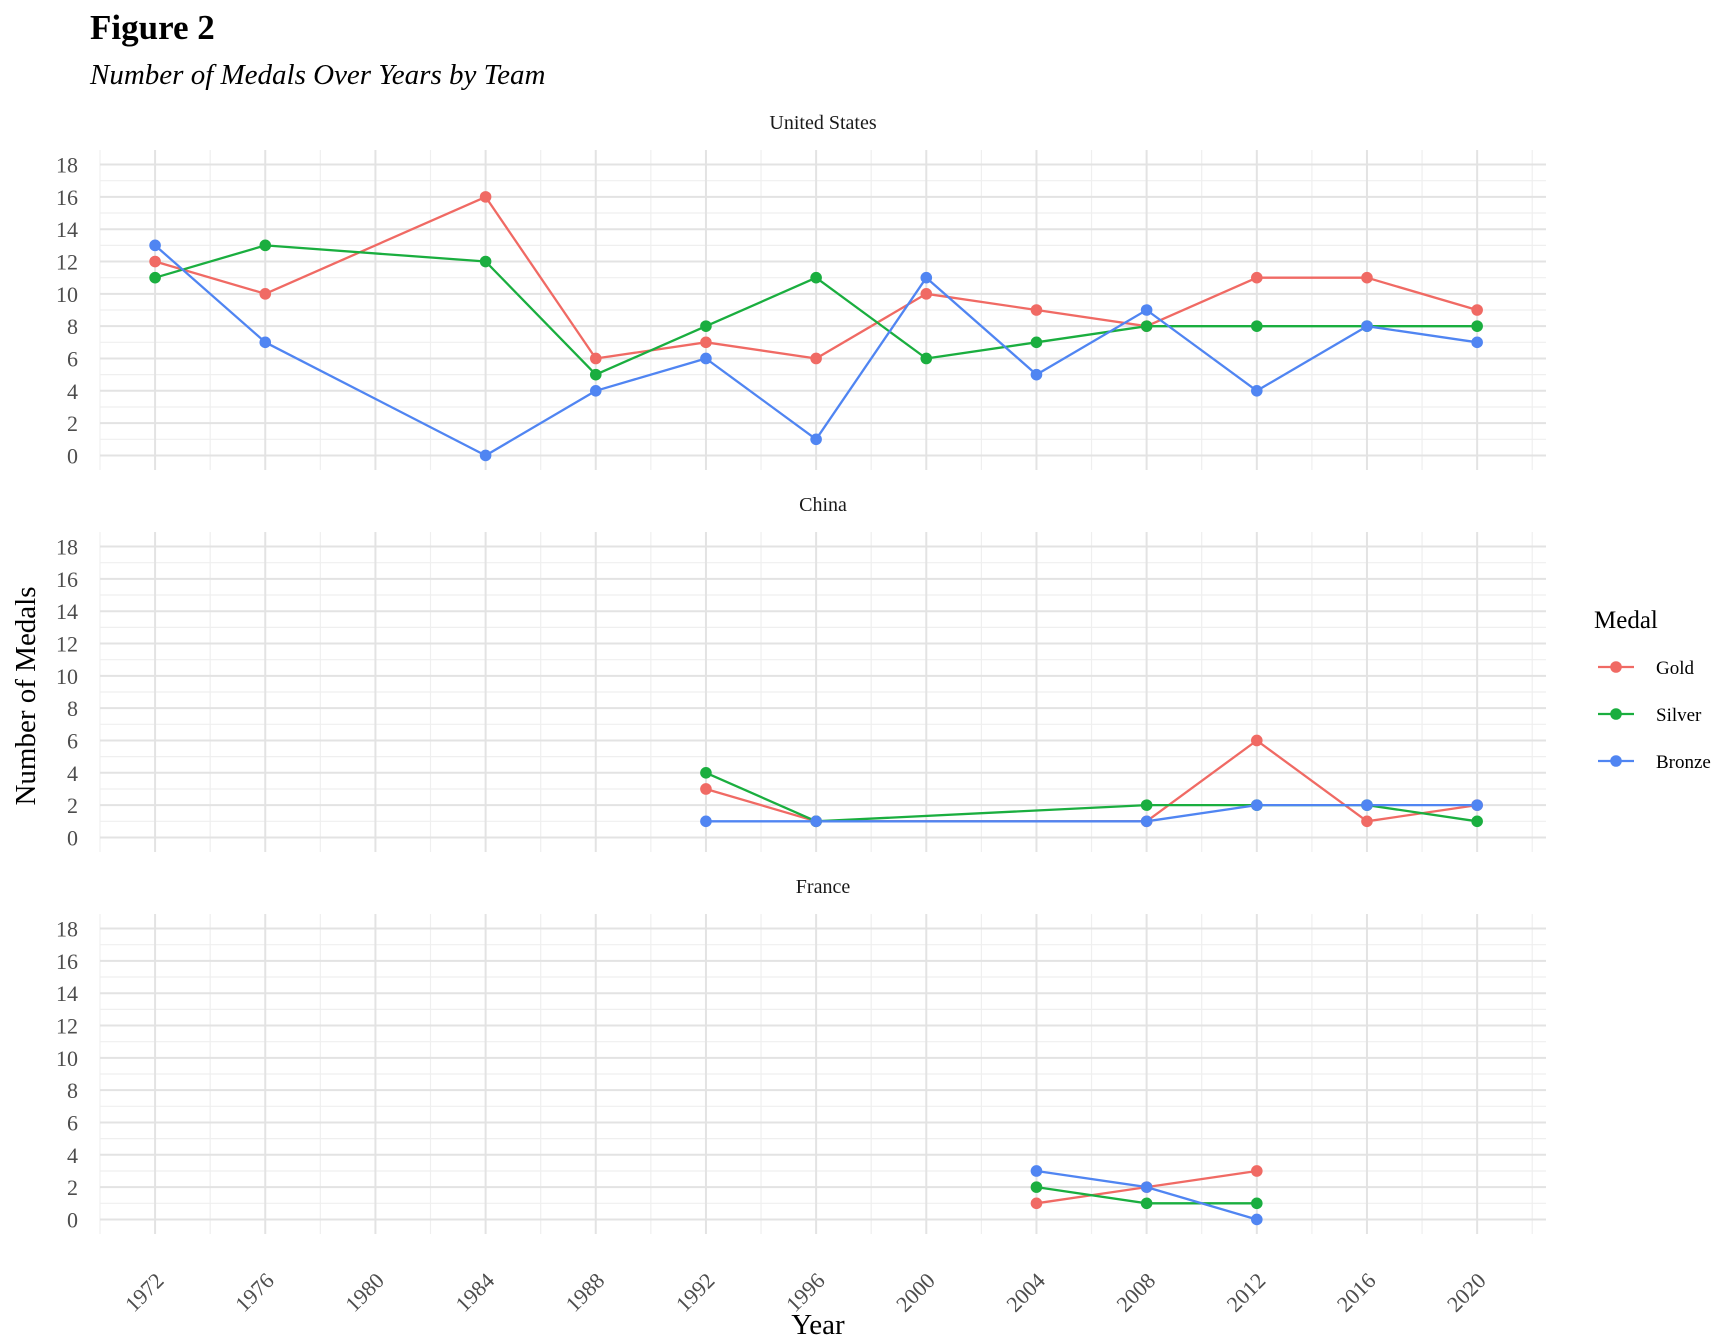 This screenshot has width=1728, height=1344. Describe the element at coordinates (915, 1292) in the screenshot. I see `x-tick-label: 2000` at that location.